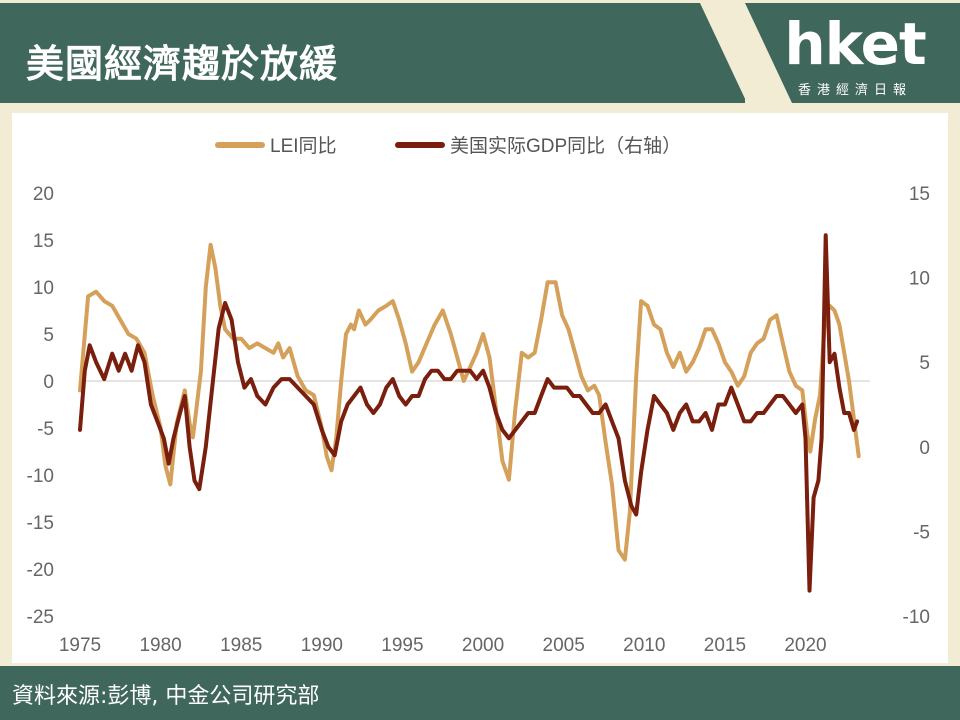 This screenshot has width=960, height=720. I want to click on y-right-tick-label: 10, so click(919, 279).